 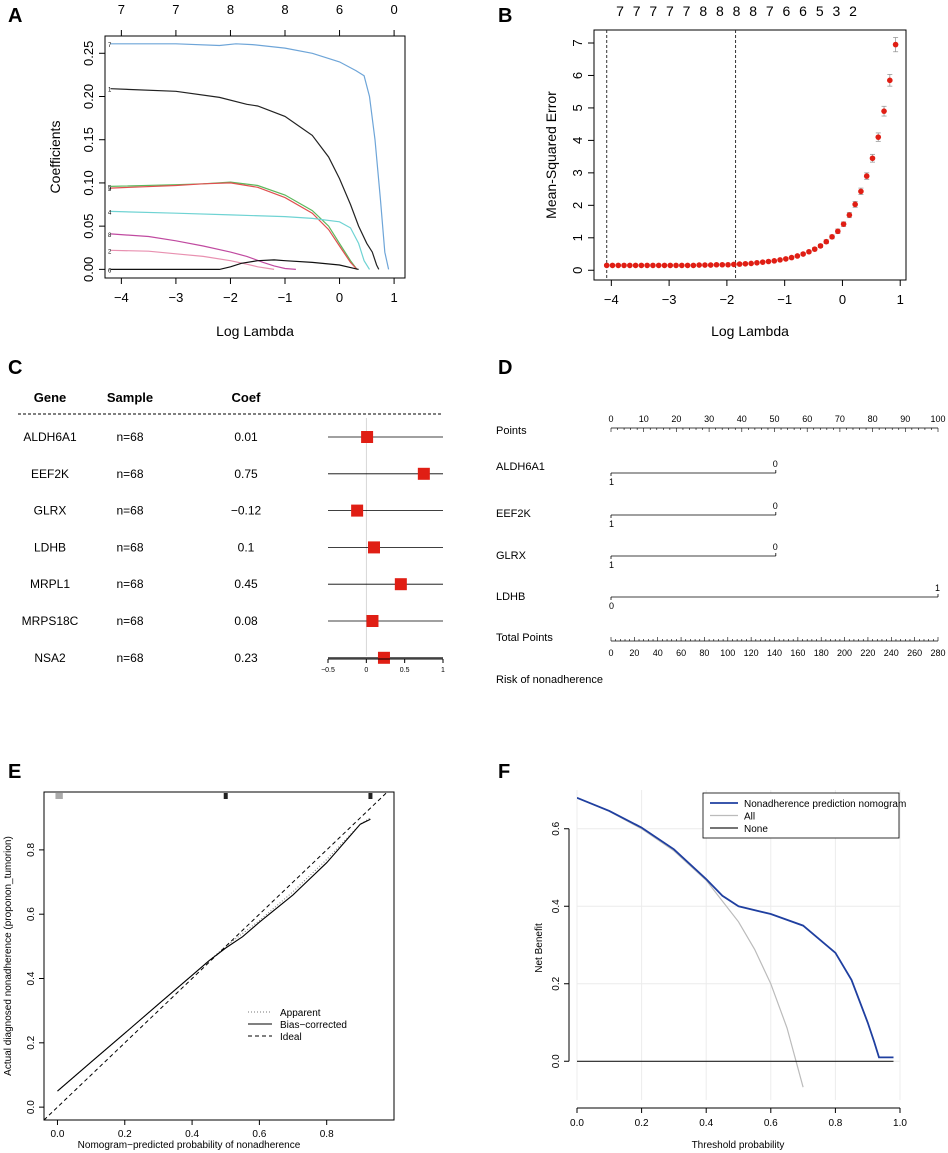 I want to click on y-tick-label: 3, so click(x=577, y=172).